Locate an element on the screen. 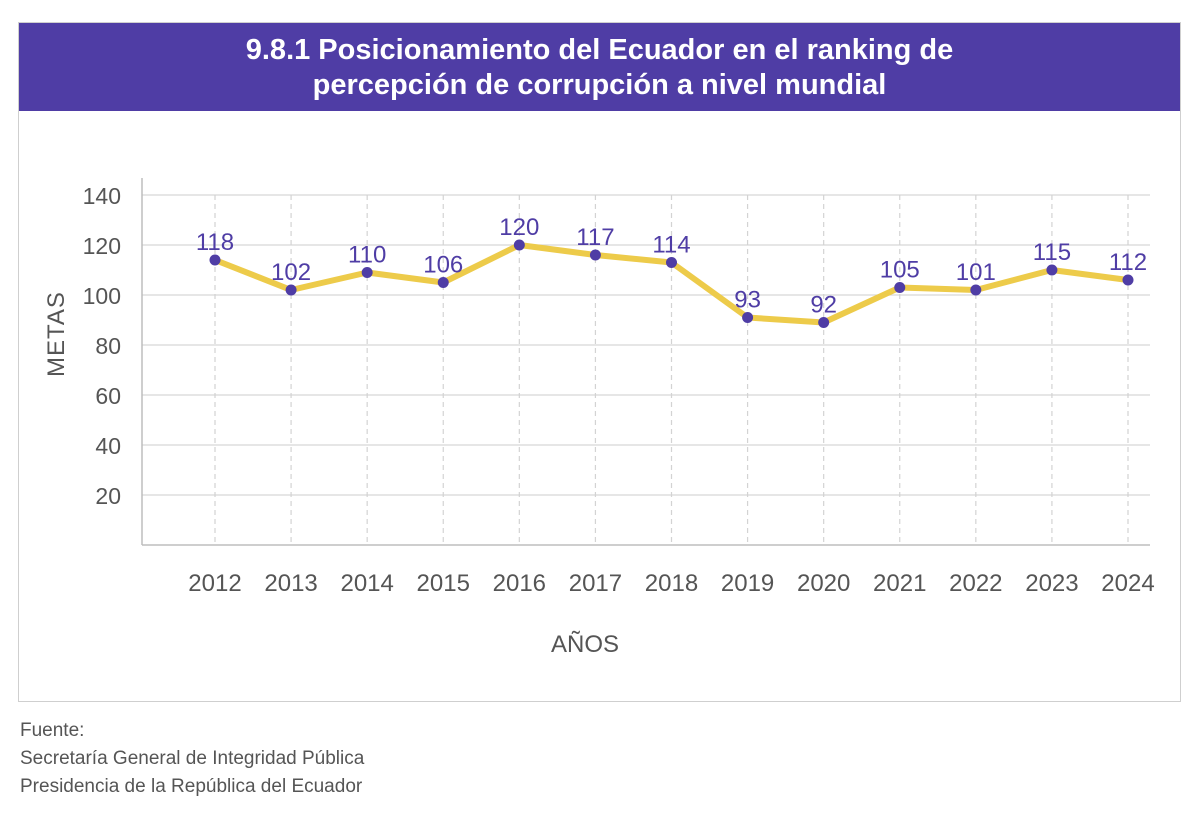 Image resolution: width=1200 pixels, height=835 pixels. chart-title-line-2: percepción de corrupción a nivel mundial is located at coordinates (599, 85).